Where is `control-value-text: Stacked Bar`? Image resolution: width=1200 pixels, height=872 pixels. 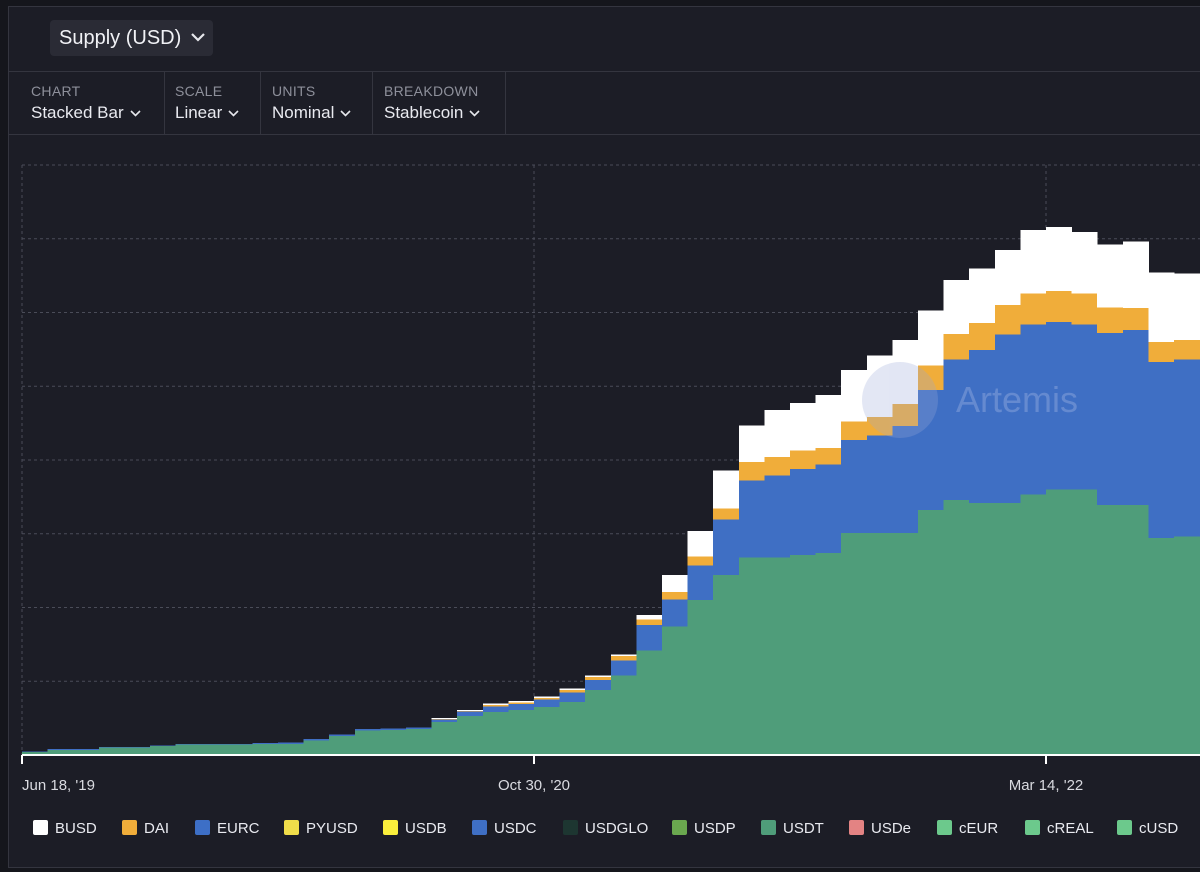
control-value-text: Stacked Bar is located at coordinates (77, 112).